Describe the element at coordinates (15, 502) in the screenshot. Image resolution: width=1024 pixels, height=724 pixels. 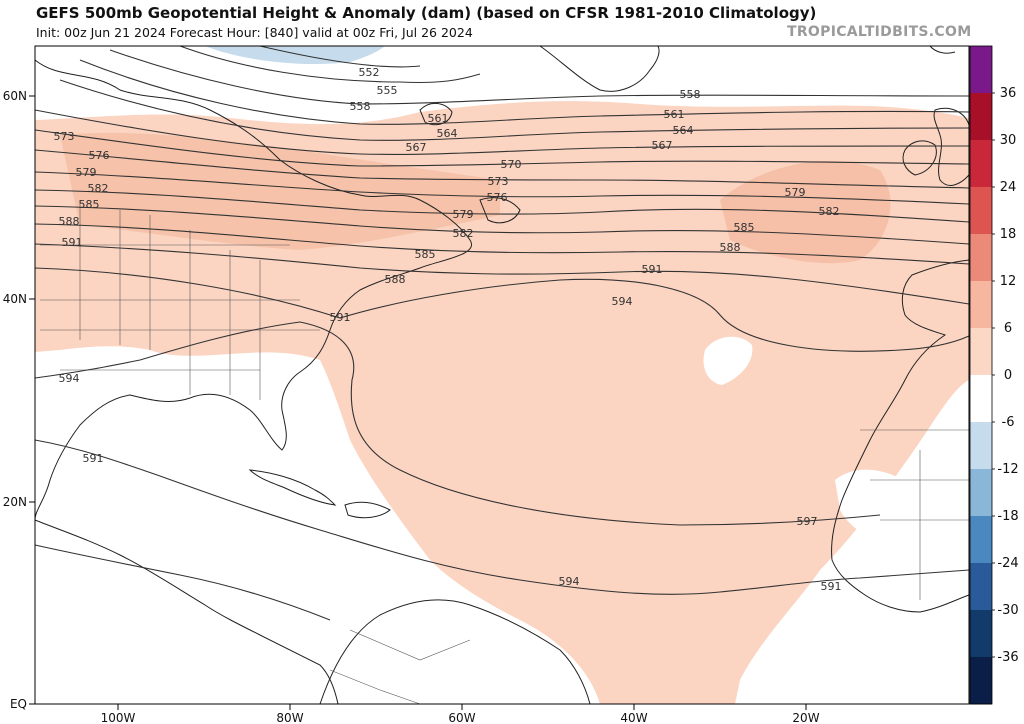
I see `lat-label: 20N` at that location.